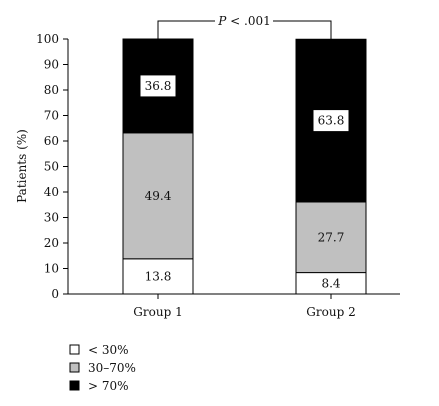 The width and height of the screenshot is (439, 406). I want to click on value-label: 27.7, so click(331, 237).